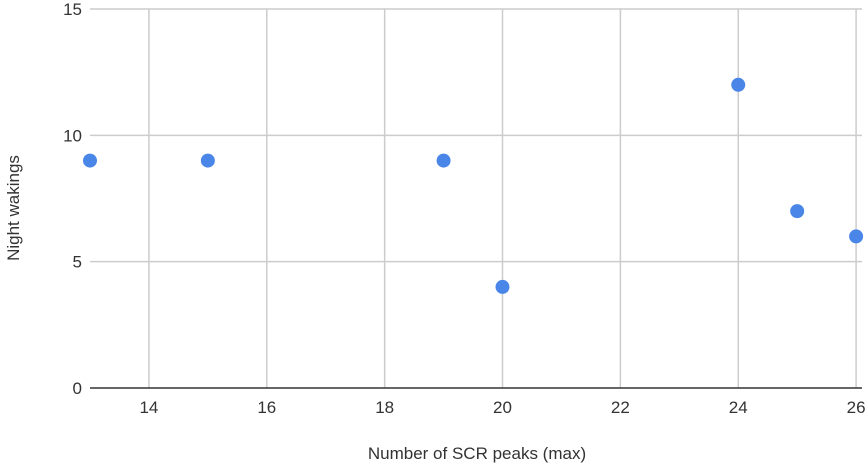 This screenshot has width=867, height=464. Describe the element at coordinates (856, 407) in the screenshot. I see `x-tick-label: 26` at that location.